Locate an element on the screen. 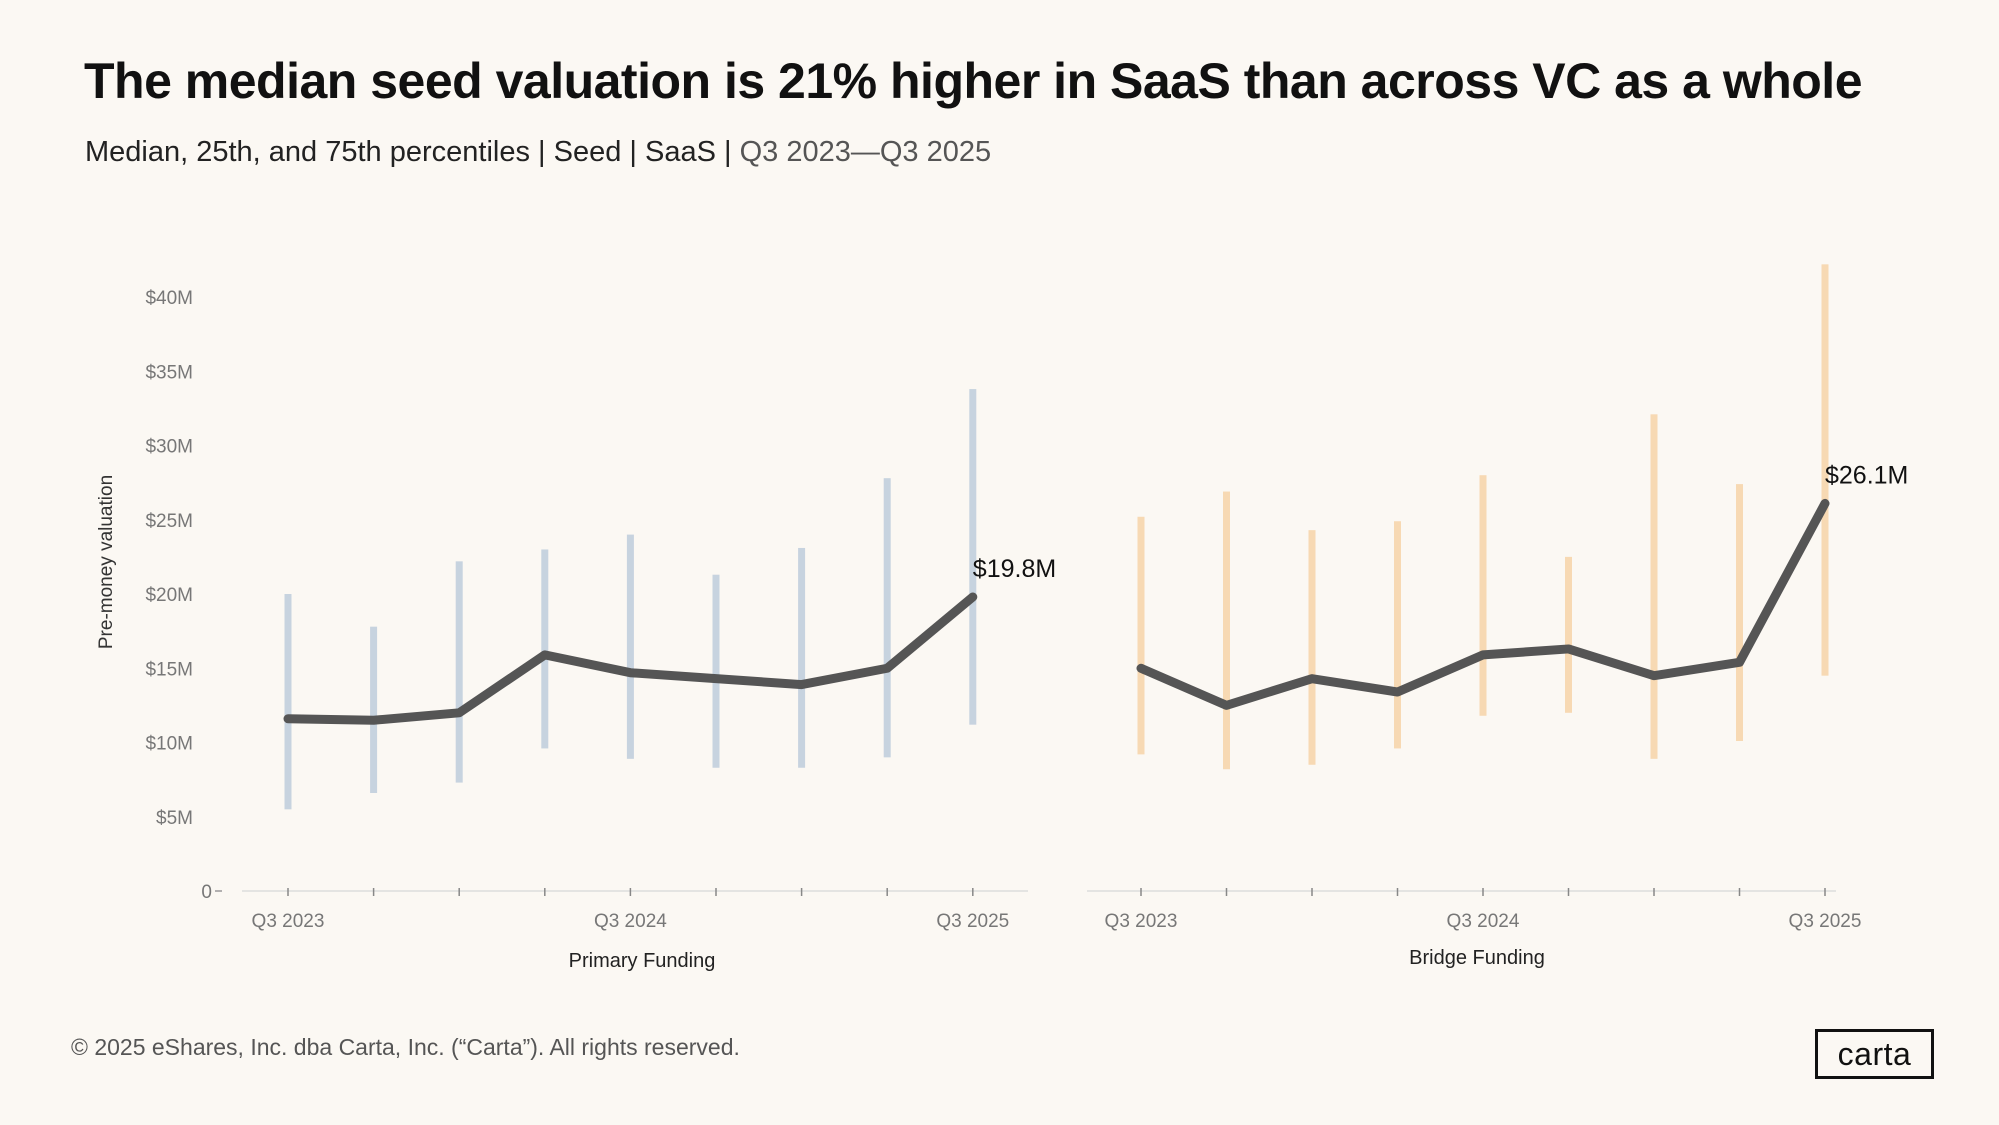 Image resolution: width=1999 pixels, height=1125 pixels. y-tick-label: $35M is located at coordinates (169, 372).